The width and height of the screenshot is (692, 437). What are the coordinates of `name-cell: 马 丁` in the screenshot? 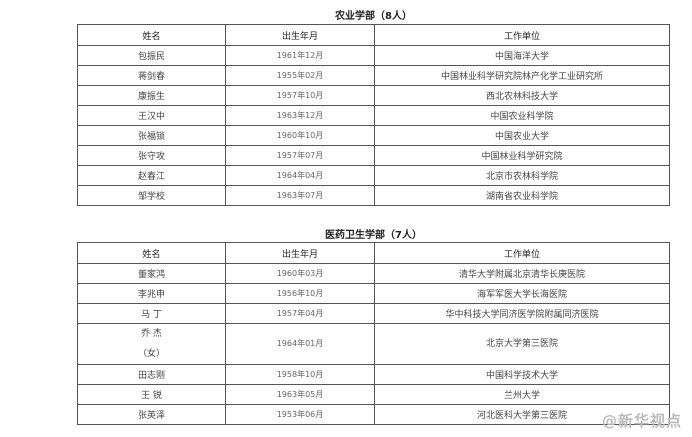 It's located at (151, 313).